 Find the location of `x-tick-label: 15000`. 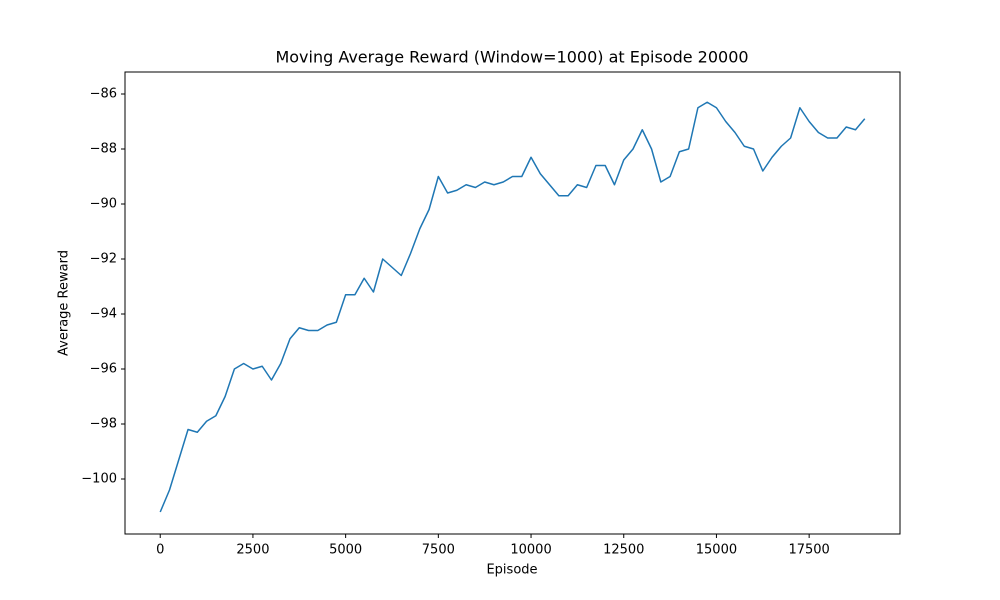

x-tick-label: 15000 is located at coordinates (716, 550).